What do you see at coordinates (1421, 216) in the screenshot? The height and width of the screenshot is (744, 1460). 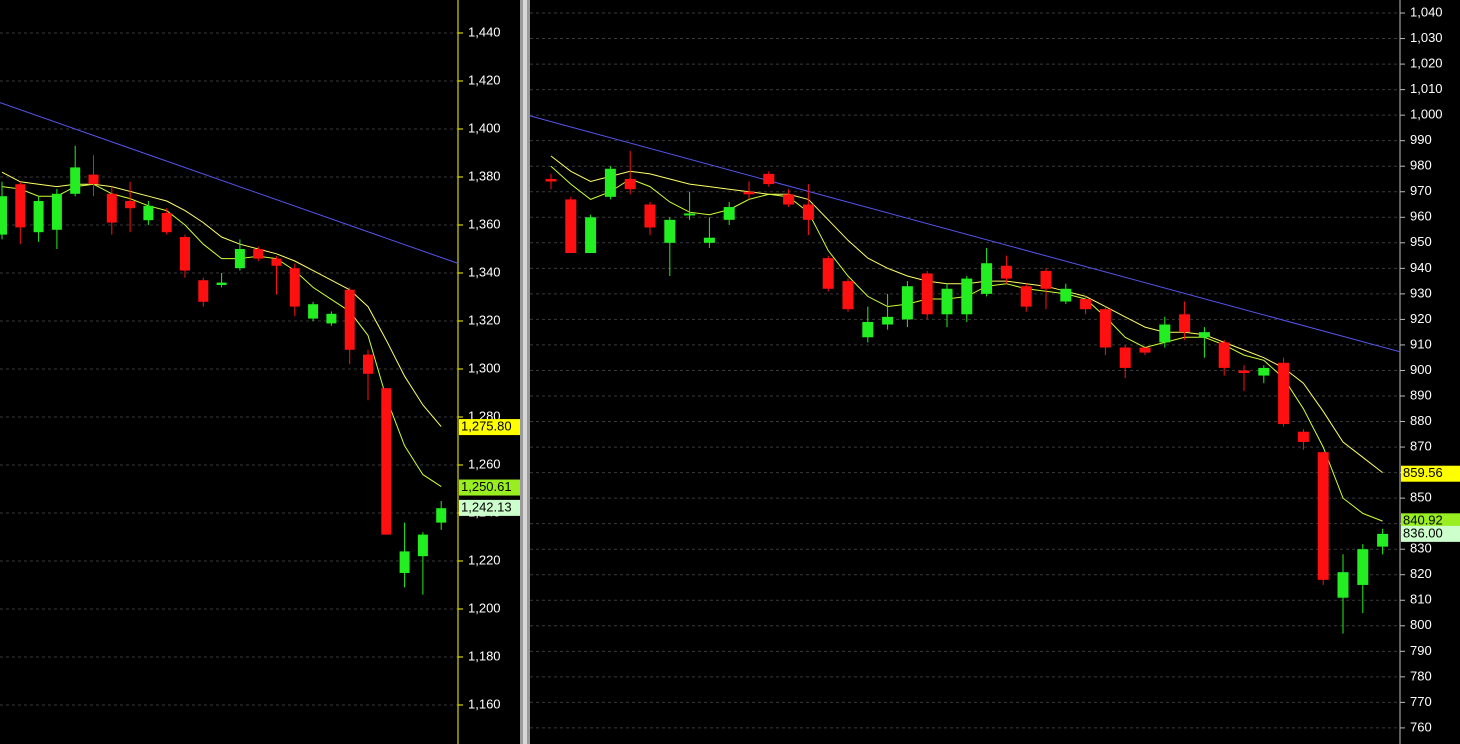 I see `y-tick-label: 960` at bounding box center [1421, 216].